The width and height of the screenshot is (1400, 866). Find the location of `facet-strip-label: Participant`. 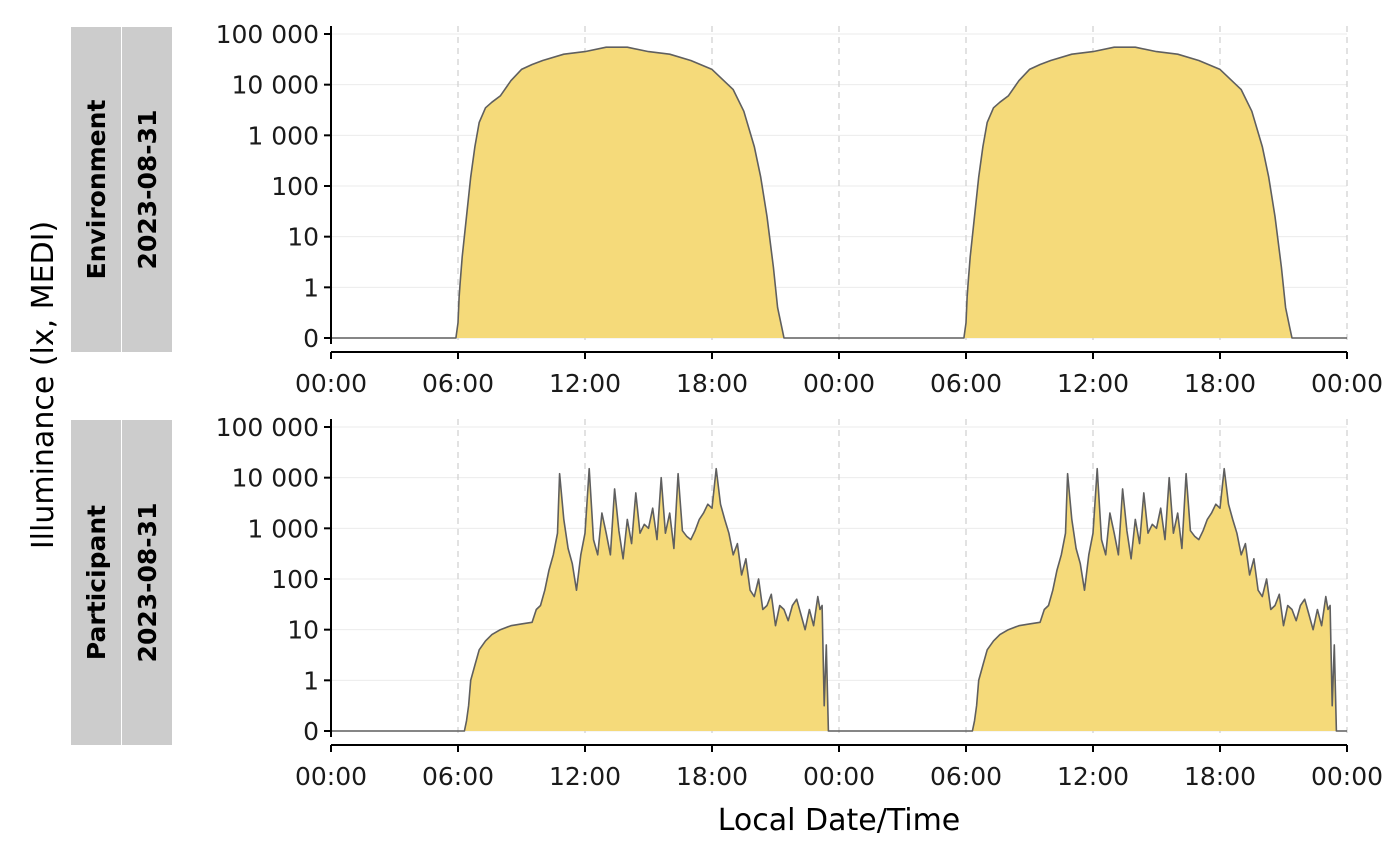

facet-strip-label: Participant is located at coordinates (96, 582).